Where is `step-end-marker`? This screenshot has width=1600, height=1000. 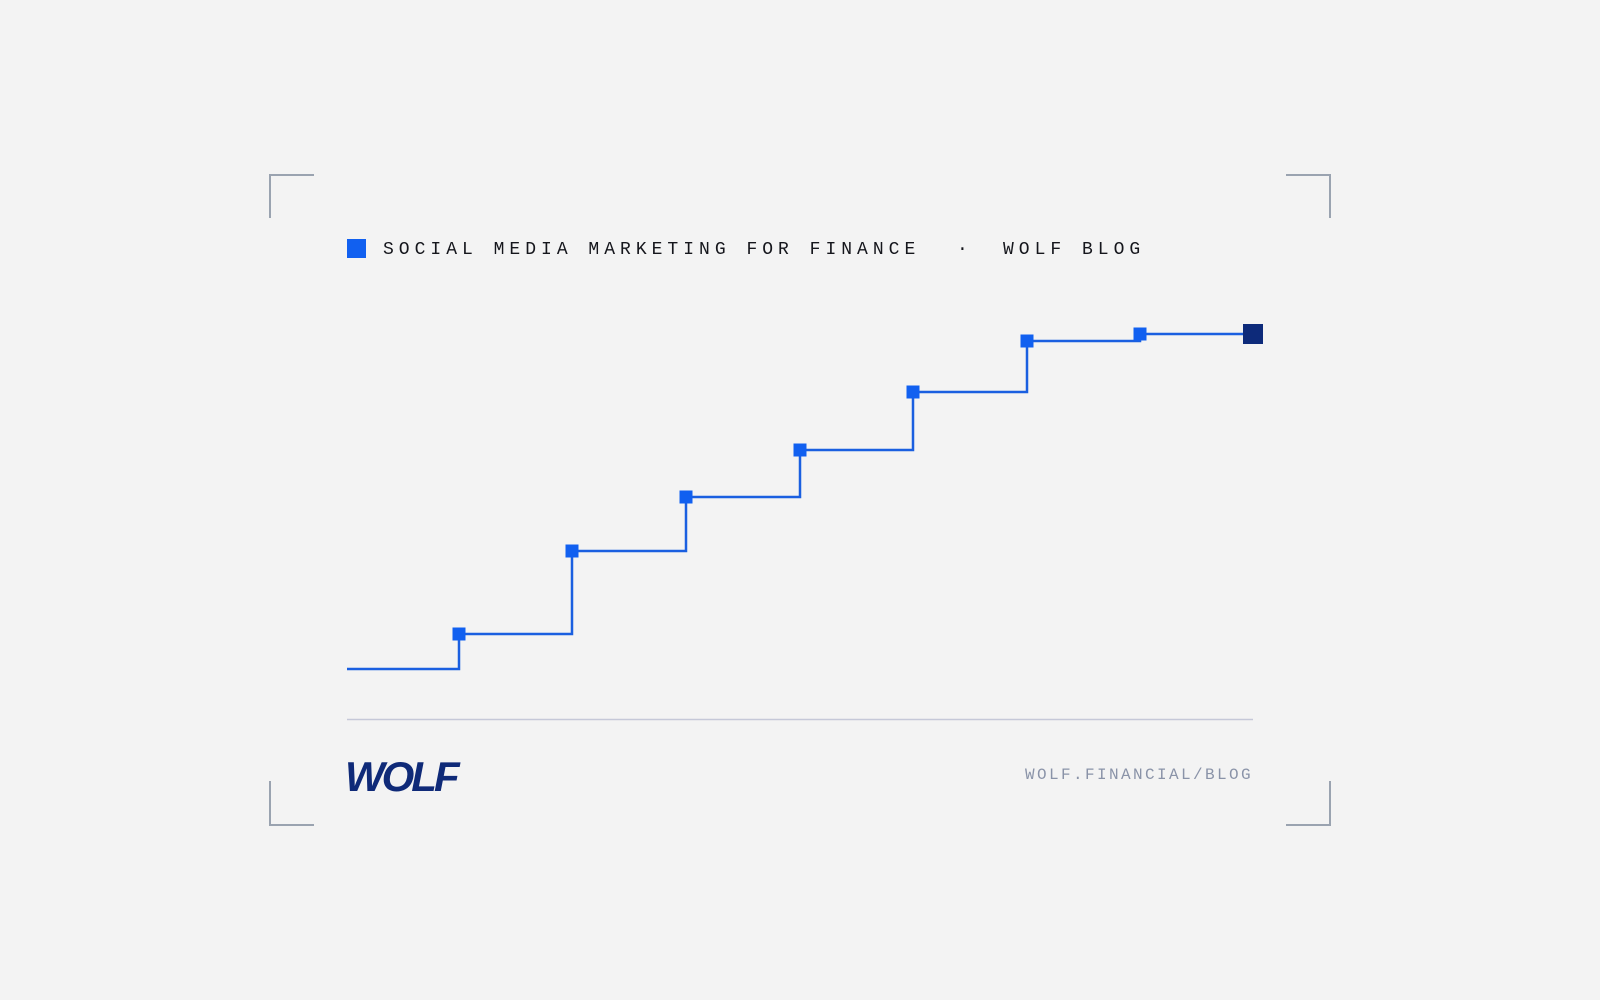
step-end-marker is located at coordinates (1253, 334).